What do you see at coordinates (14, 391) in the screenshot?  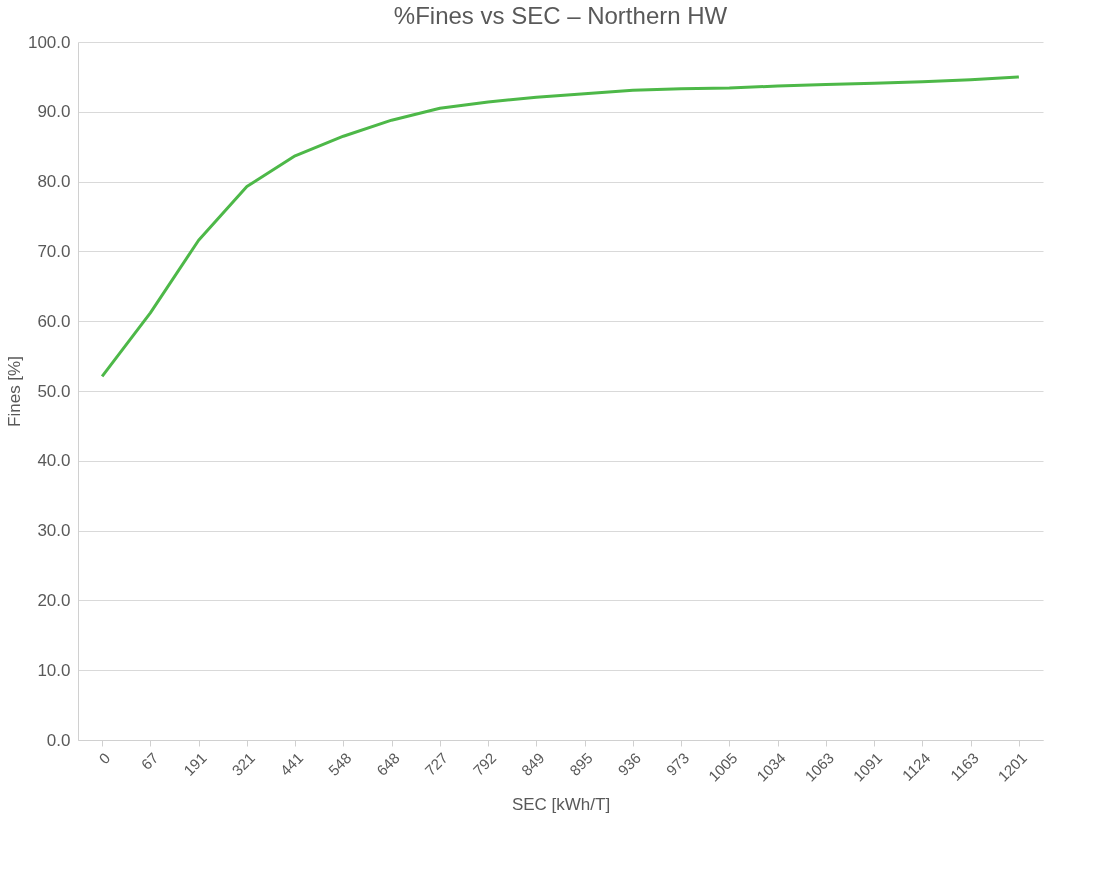 I see `y-axis-title: Fines [%]` at bounding box center [14, 391].